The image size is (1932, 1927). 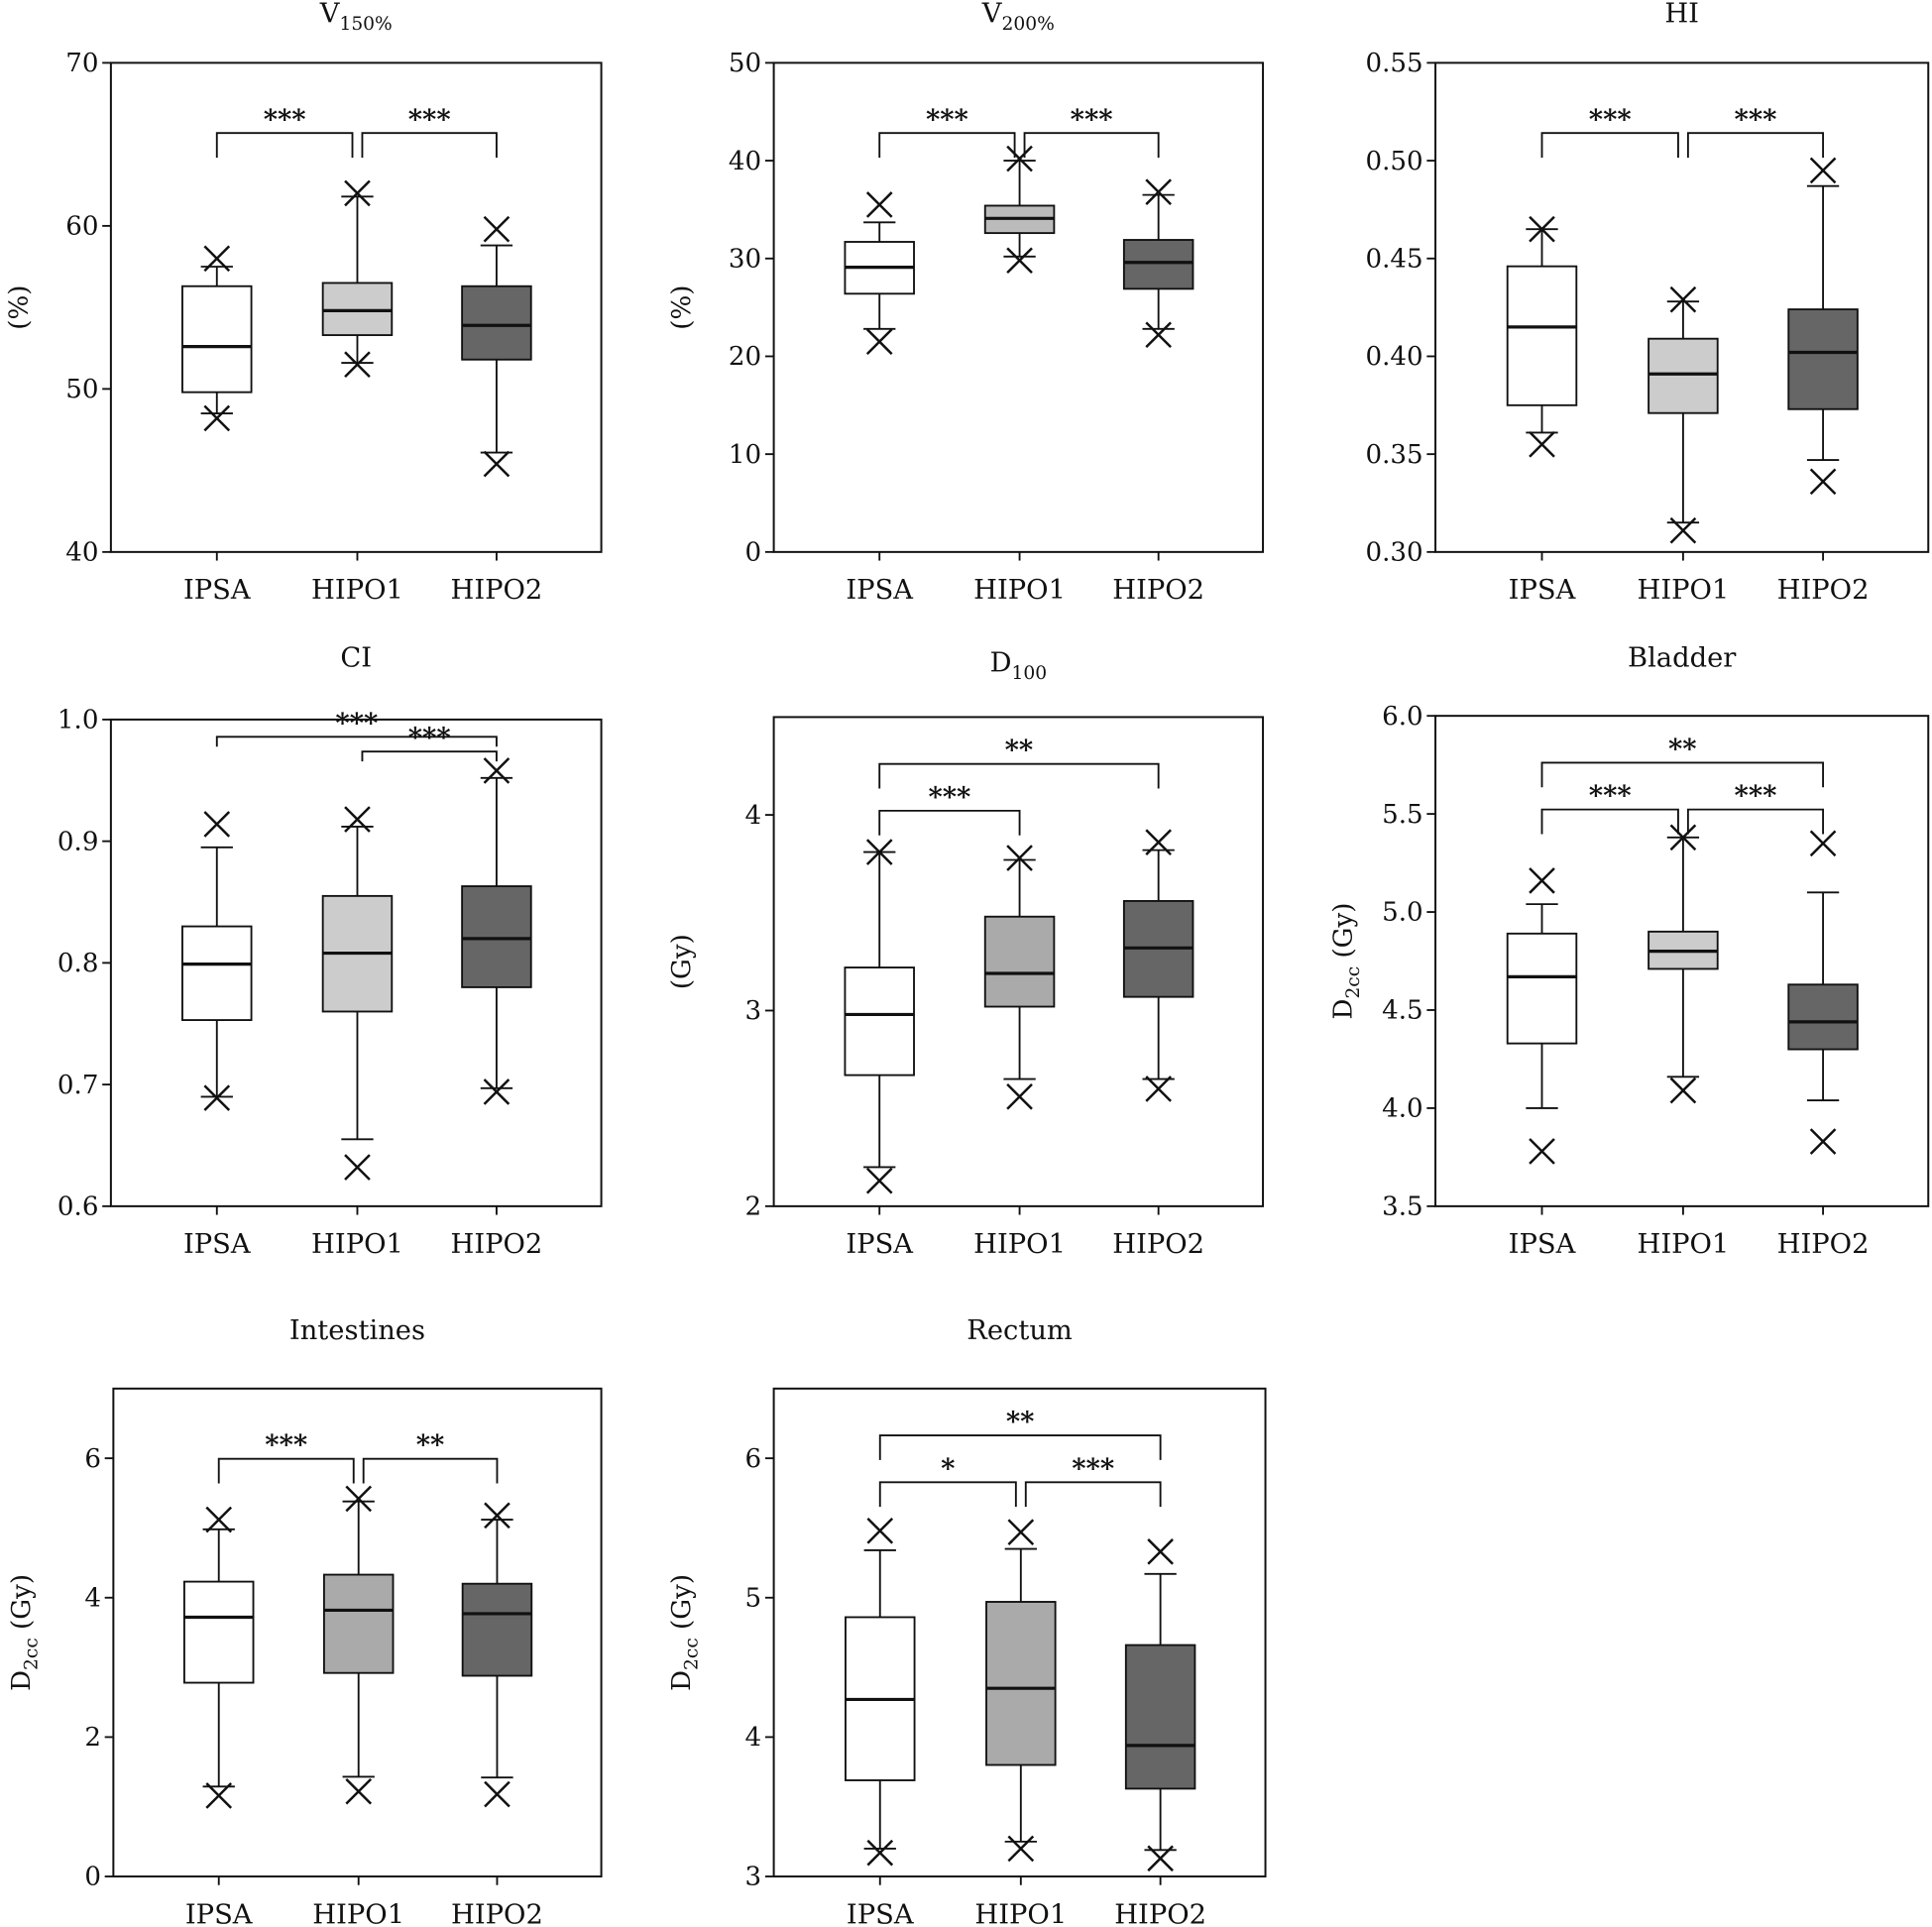 I want to click on chart-title: Bladder, so click(x=1682, y=657).